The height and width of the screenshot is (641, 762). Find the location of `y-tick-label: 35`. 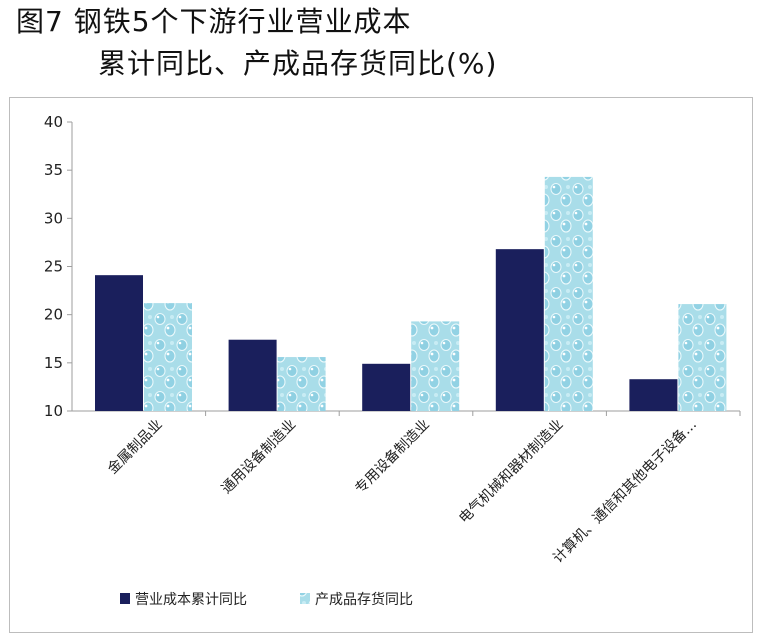

y-tick-label: 35 is located at coordinates (53, 170).